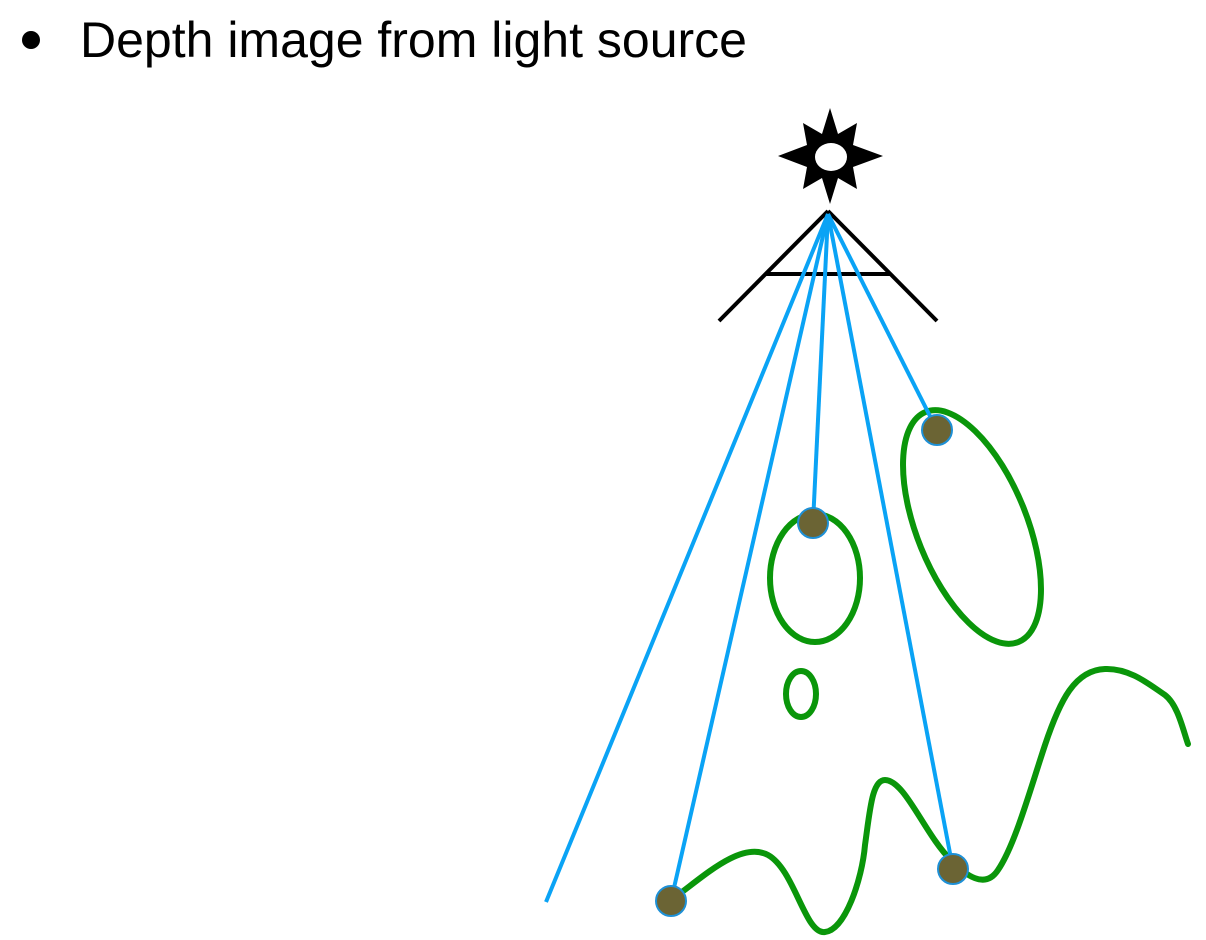 The width and height of the screenshot is (1206, 940). I want to click on bullet-item: Depth image from light source, so click(384, 40).